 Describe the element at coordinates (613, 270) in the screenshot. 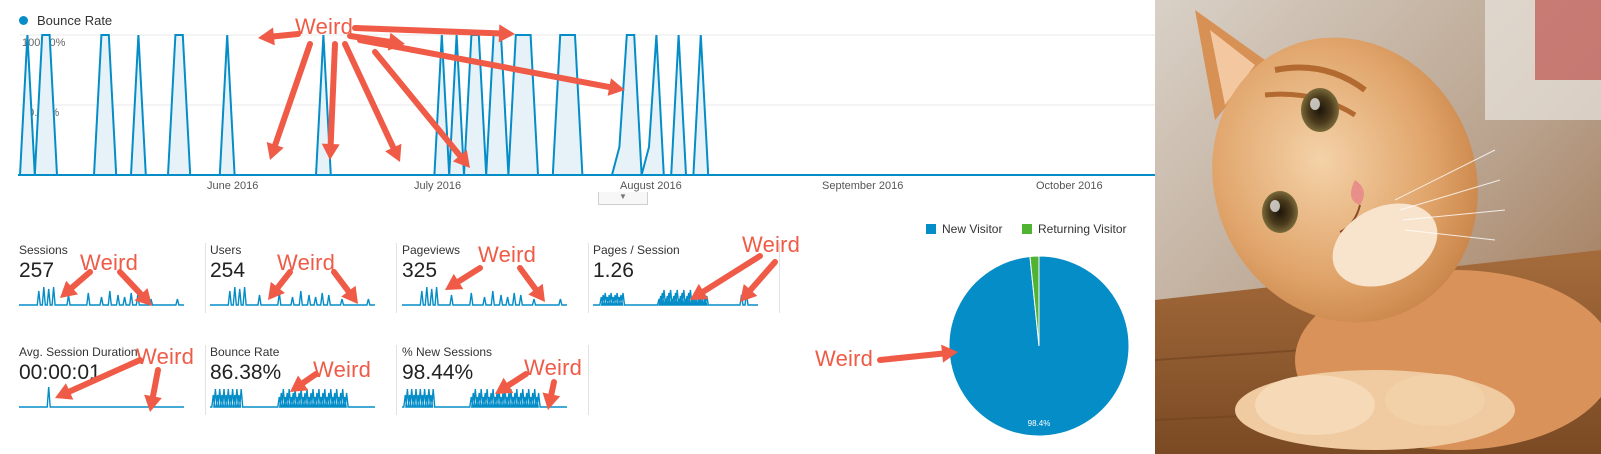

I see `metric-value: 1.26` at that location.